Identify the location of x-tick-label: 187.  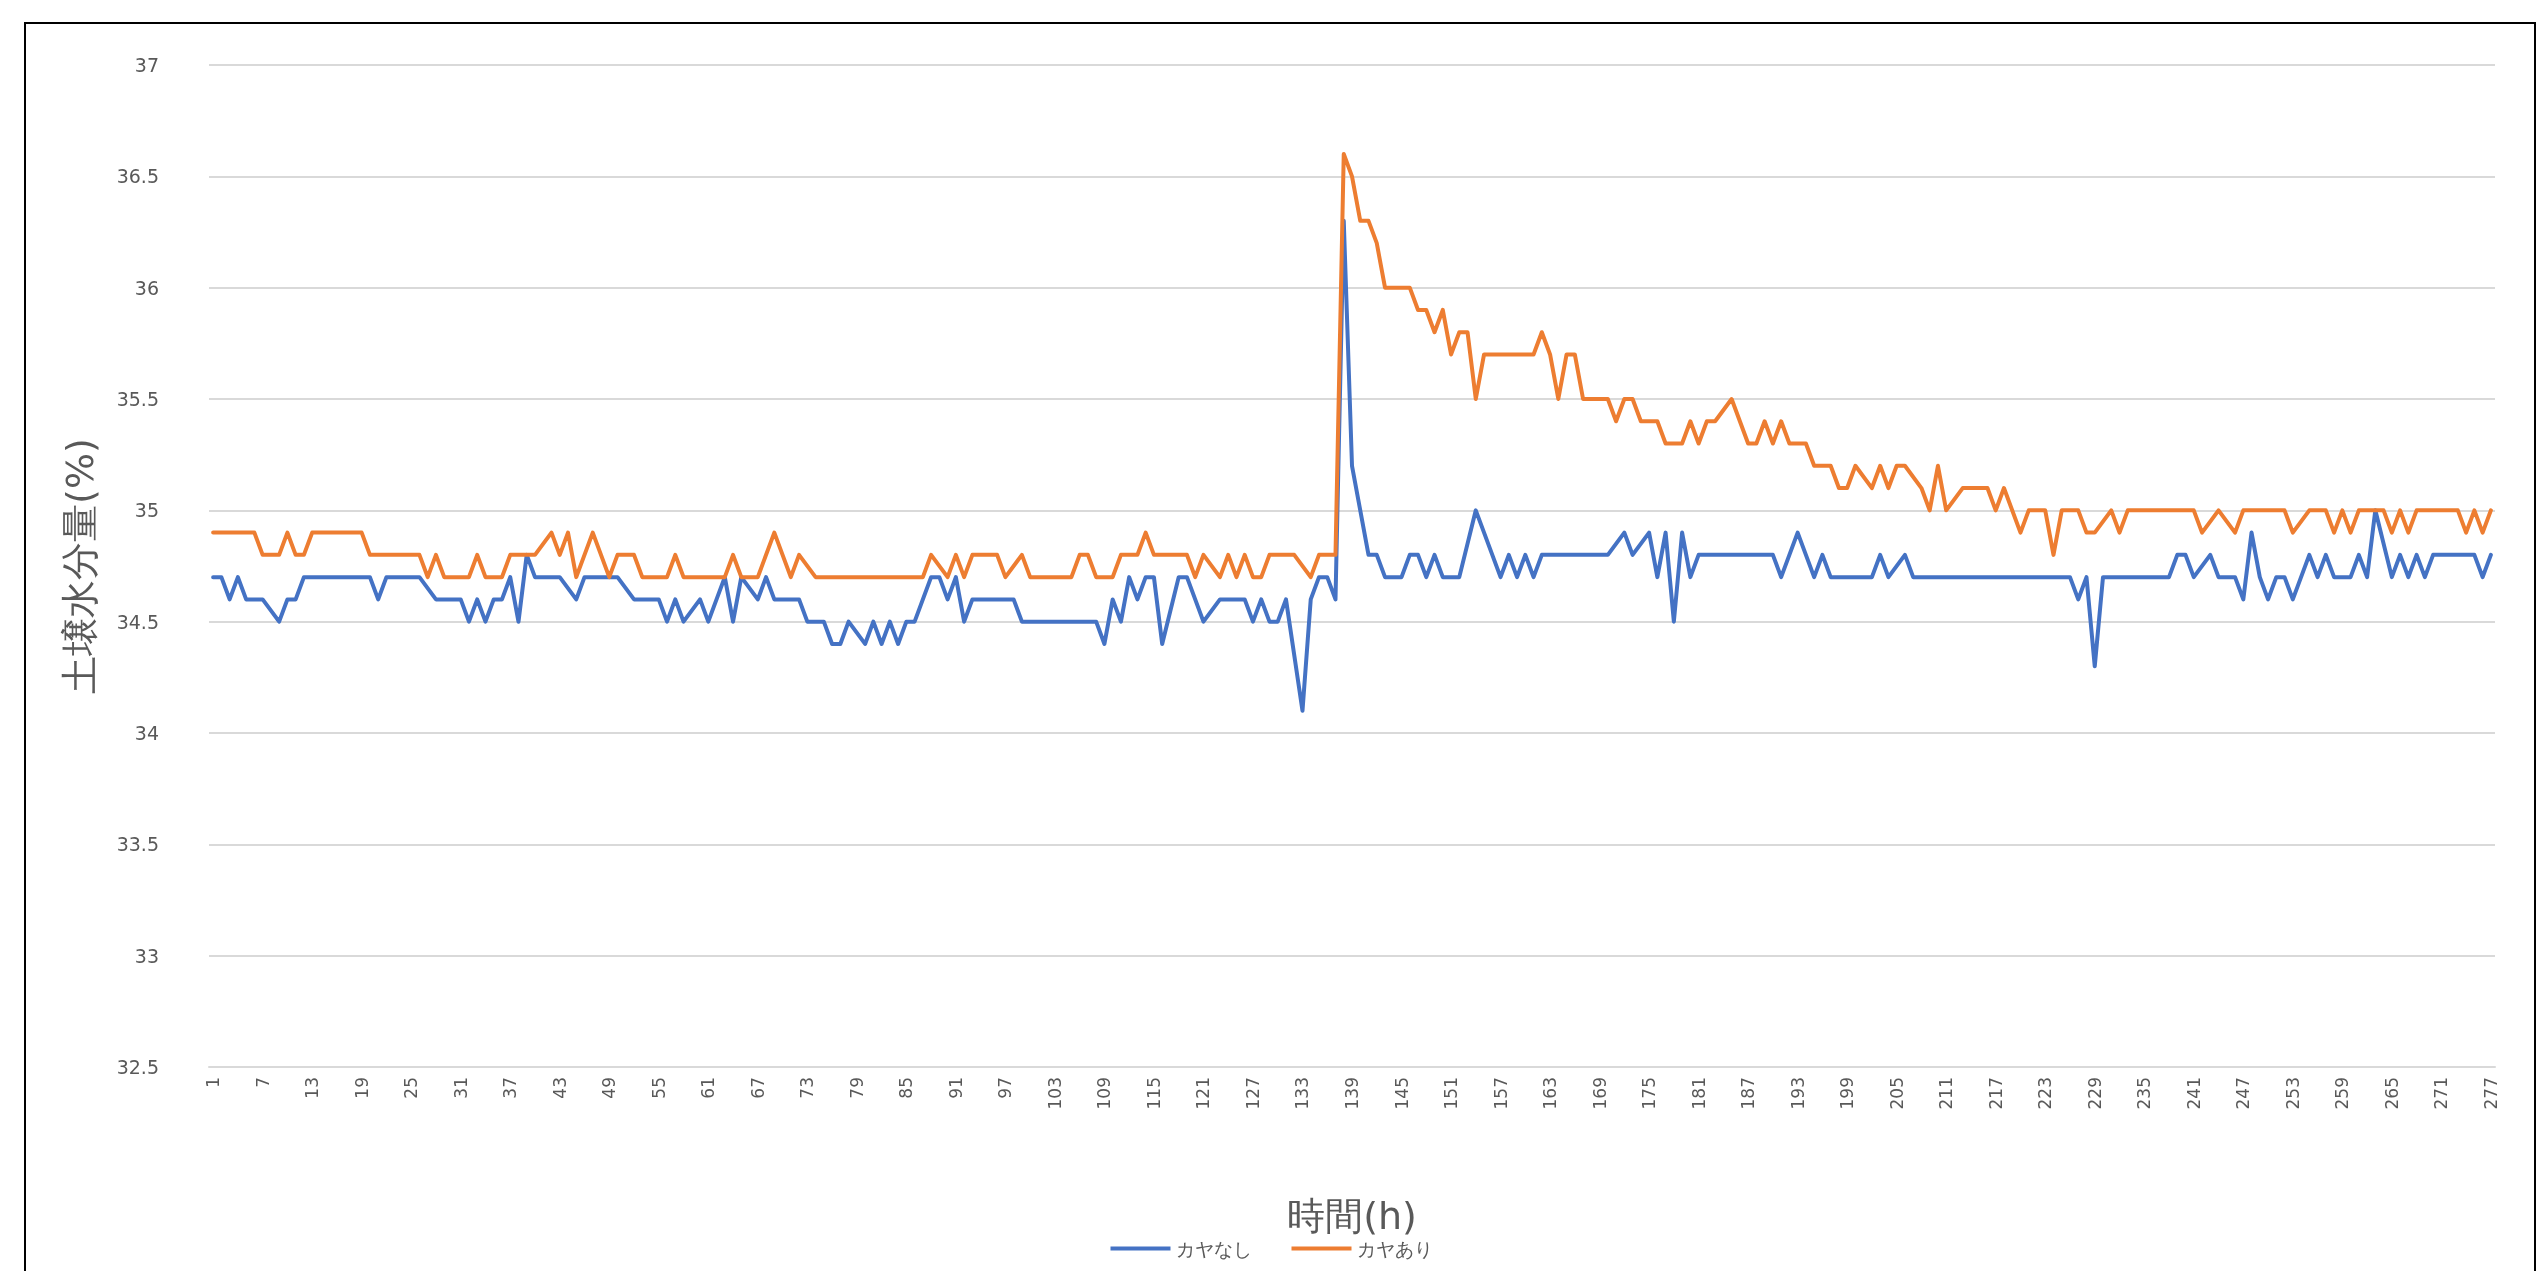
(1748, 1093).